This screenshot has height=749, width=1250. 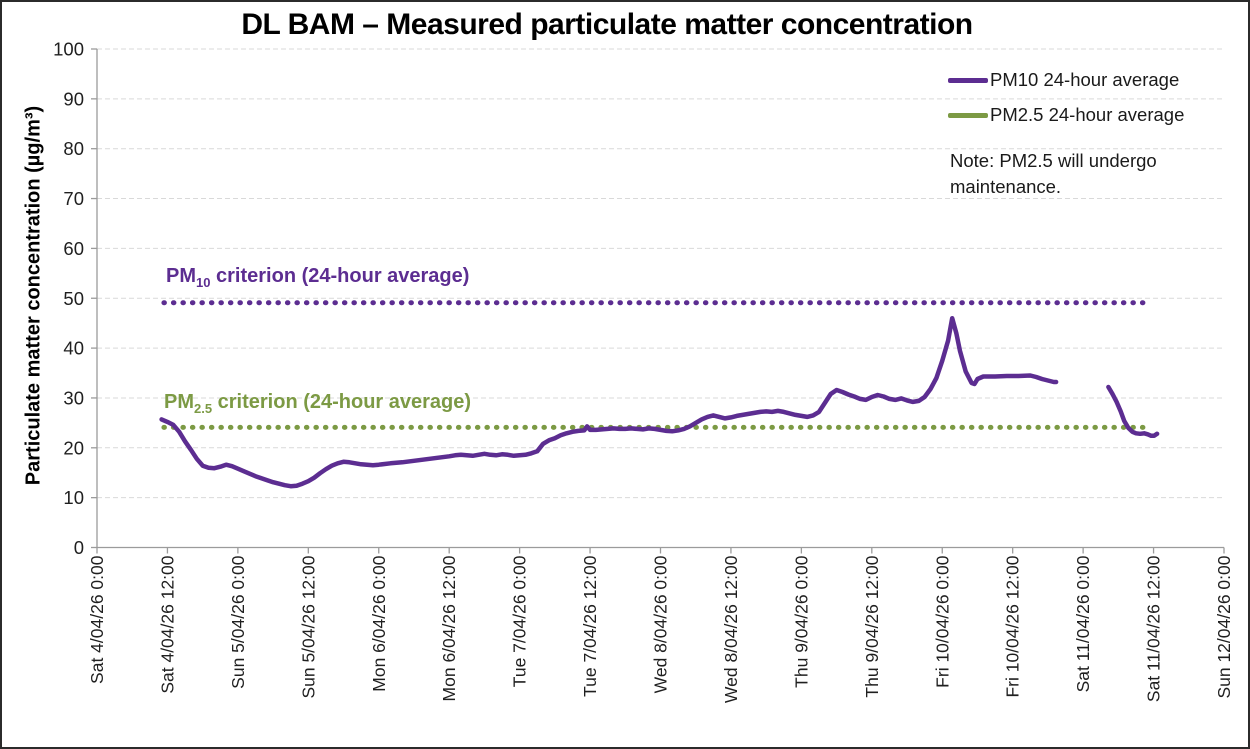 I want to click on y-tick-label-90: 90, so click(x=73, y=98).